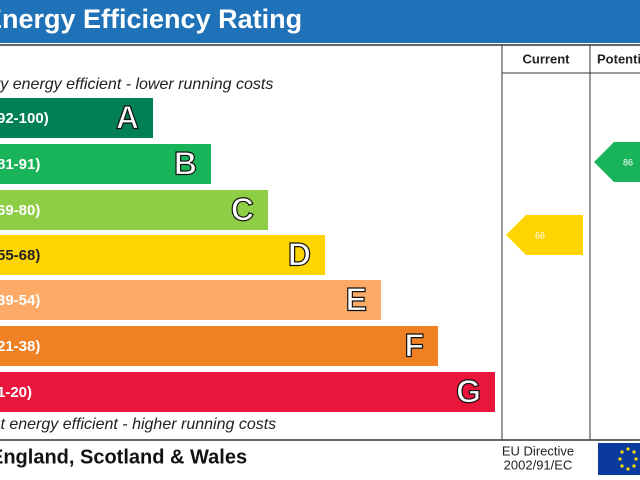 The width and height of the screenshot is (640, 480). What do you see at coordinates (468, 391) in the screenshot?
I see `band-letter: G` at bounding box center [468, 391].